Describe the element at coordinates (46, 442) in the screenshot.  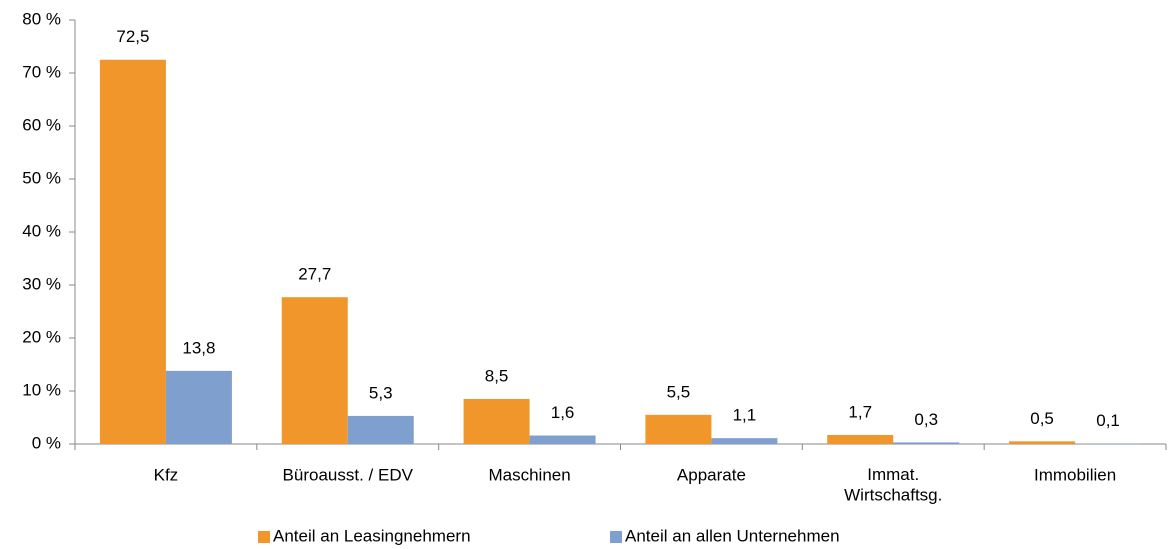
I see `y-tick-label: 0 %` at that location.